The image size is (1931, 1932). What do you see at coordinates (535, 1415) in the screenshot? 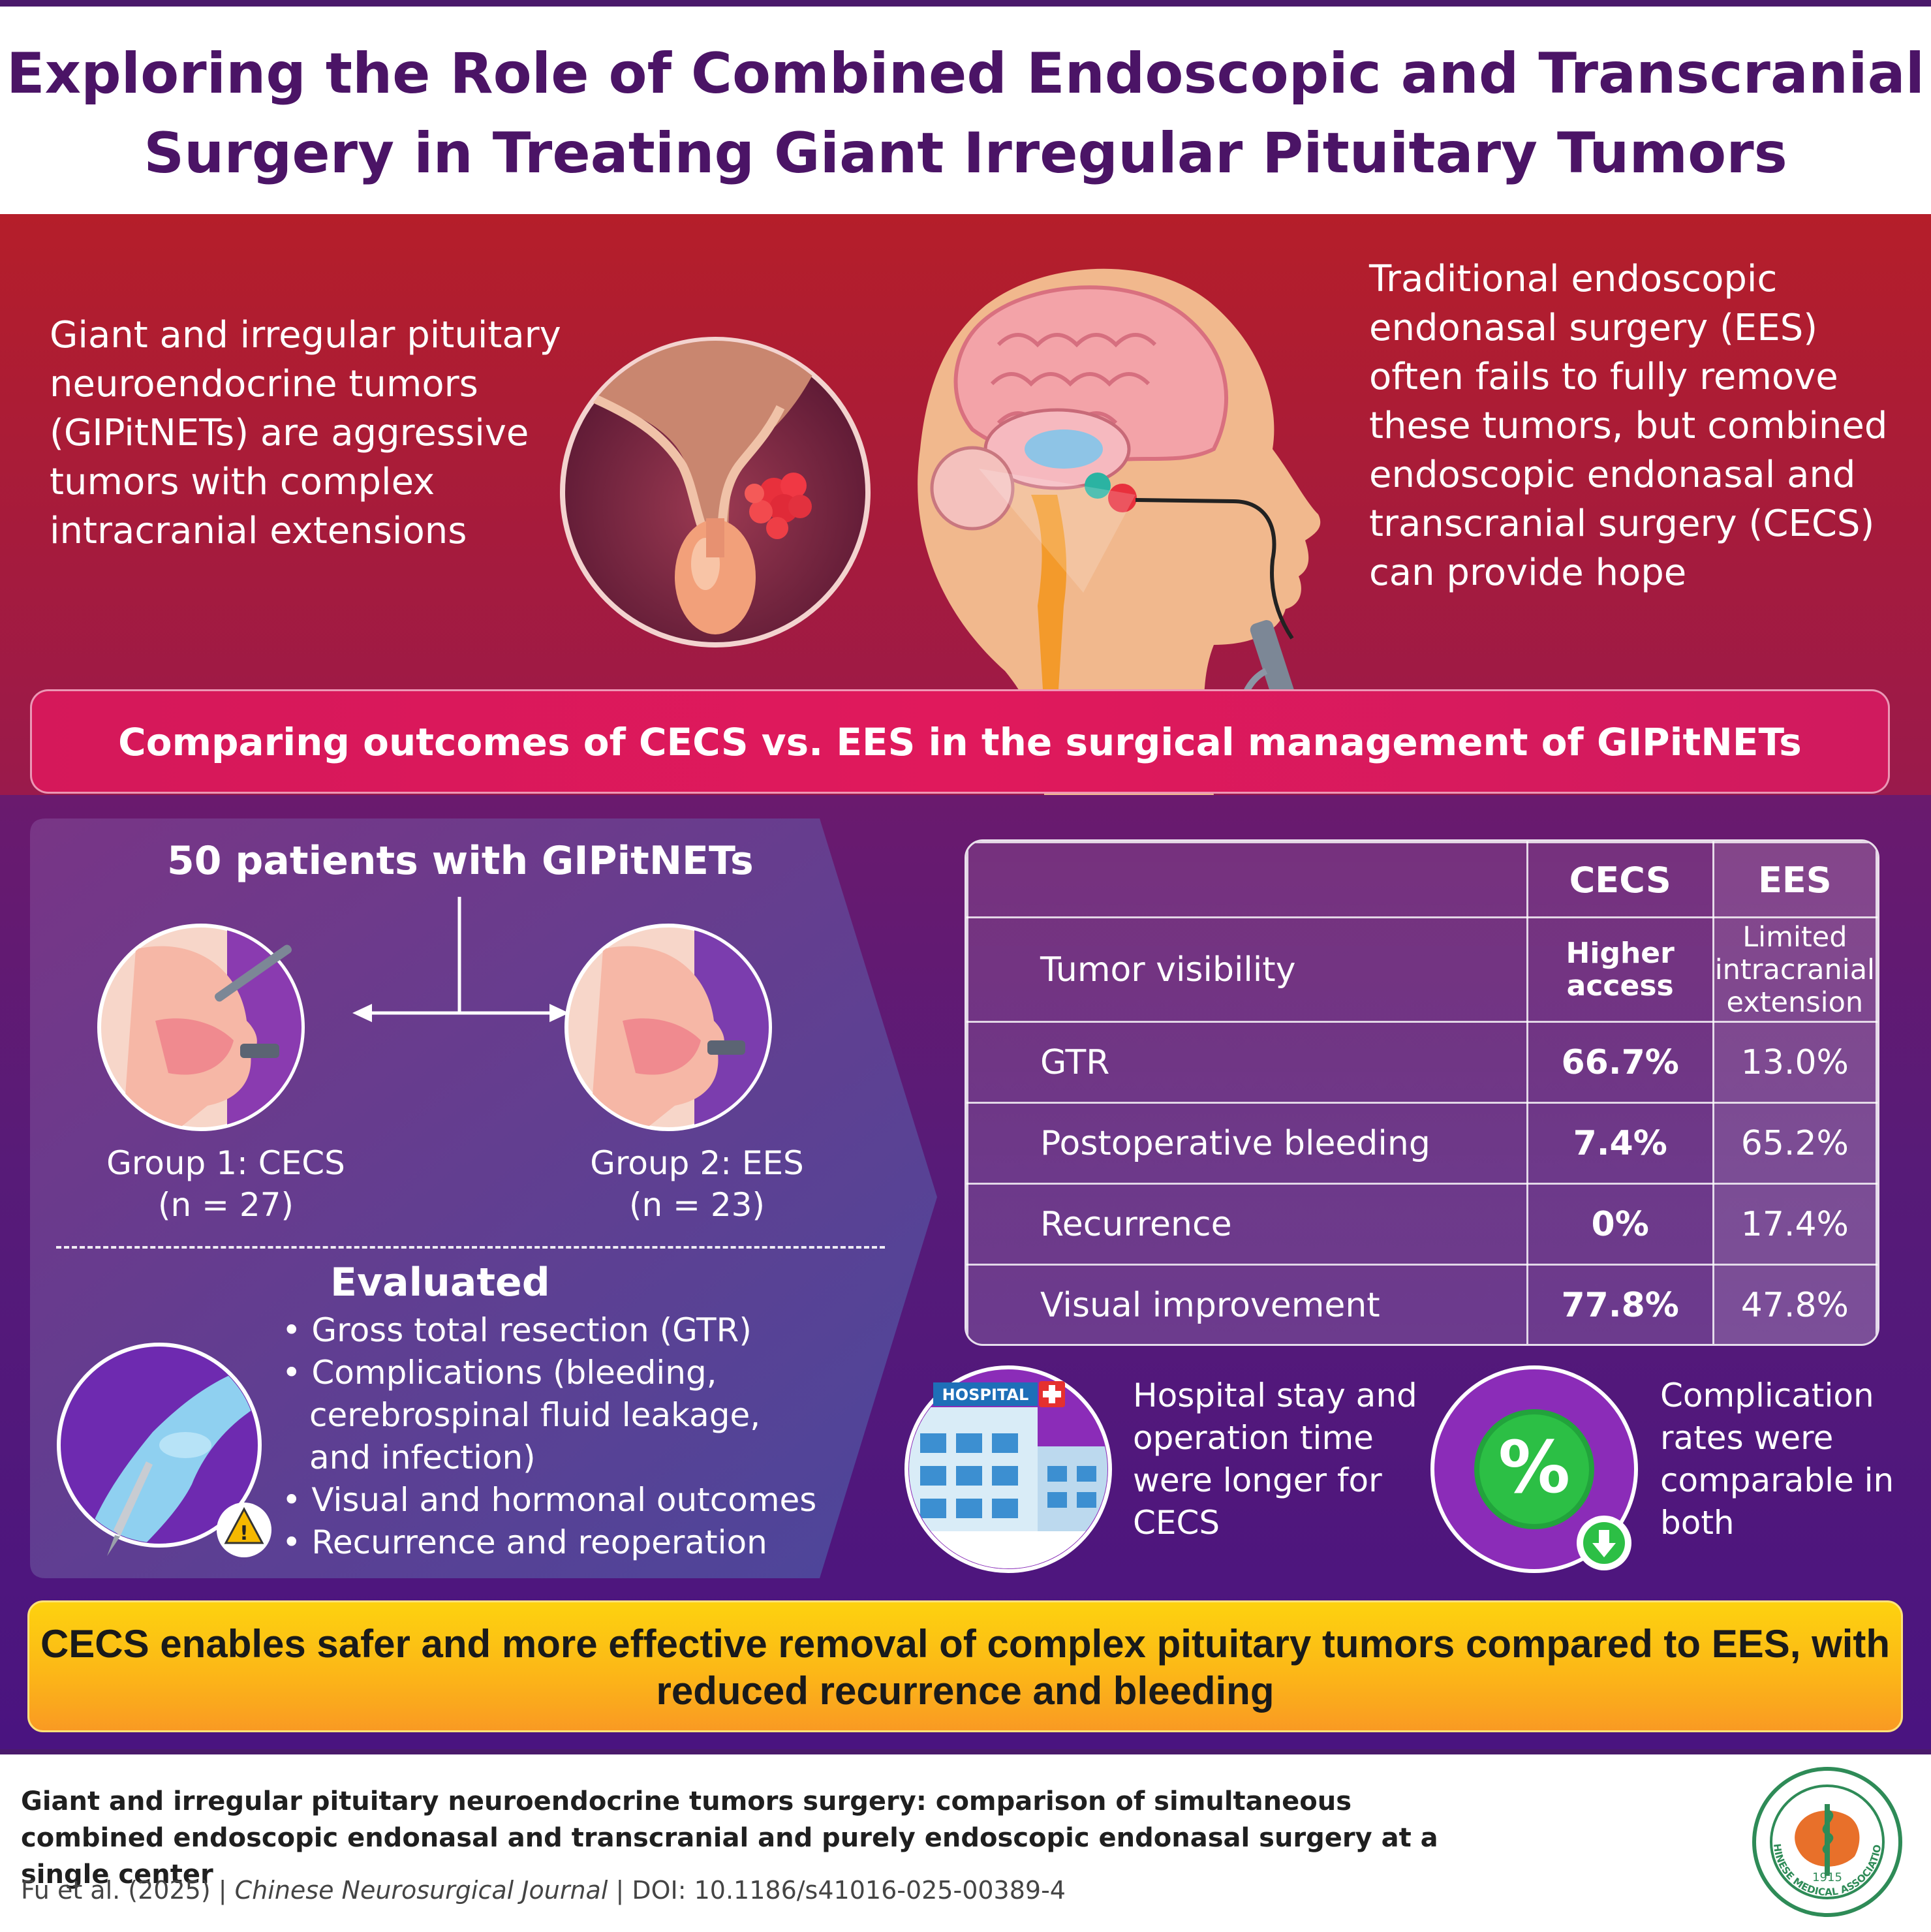
I see `evaluated-item: cerebrospinal fluid leakage,` at bounding box center [535, 1415].